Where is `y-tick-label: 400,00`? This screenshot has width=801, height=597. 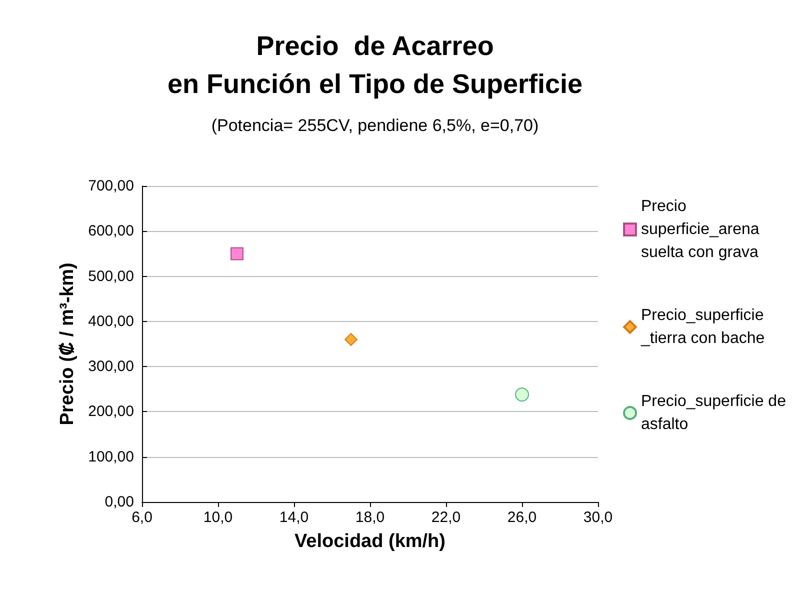
y-tick-label: 400,00 is located at coordinates (111, 321).